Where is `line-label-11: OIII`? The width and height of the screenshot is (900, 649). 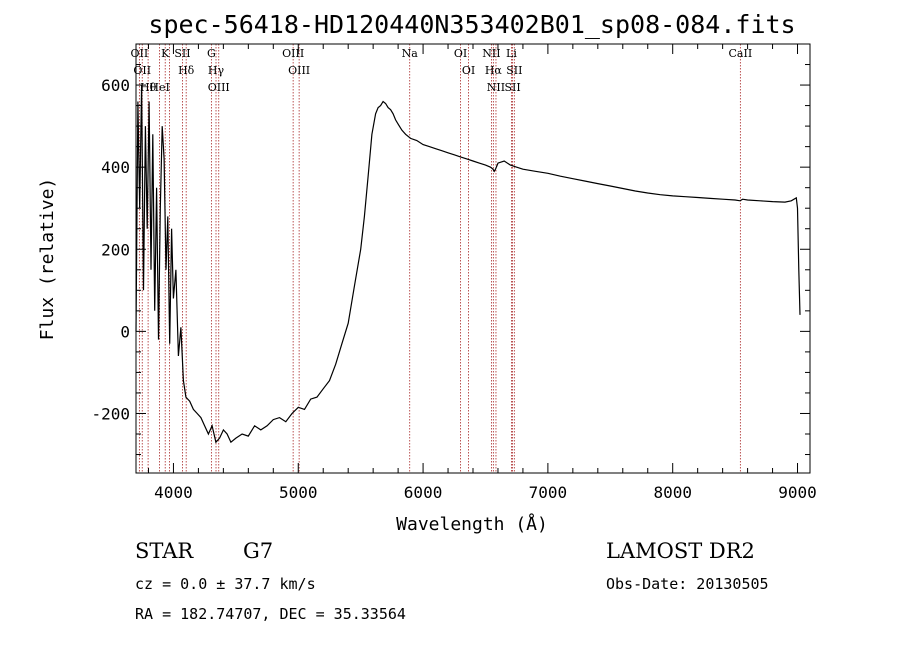 line-label-11: OIII is located at coordinates (293, 53).